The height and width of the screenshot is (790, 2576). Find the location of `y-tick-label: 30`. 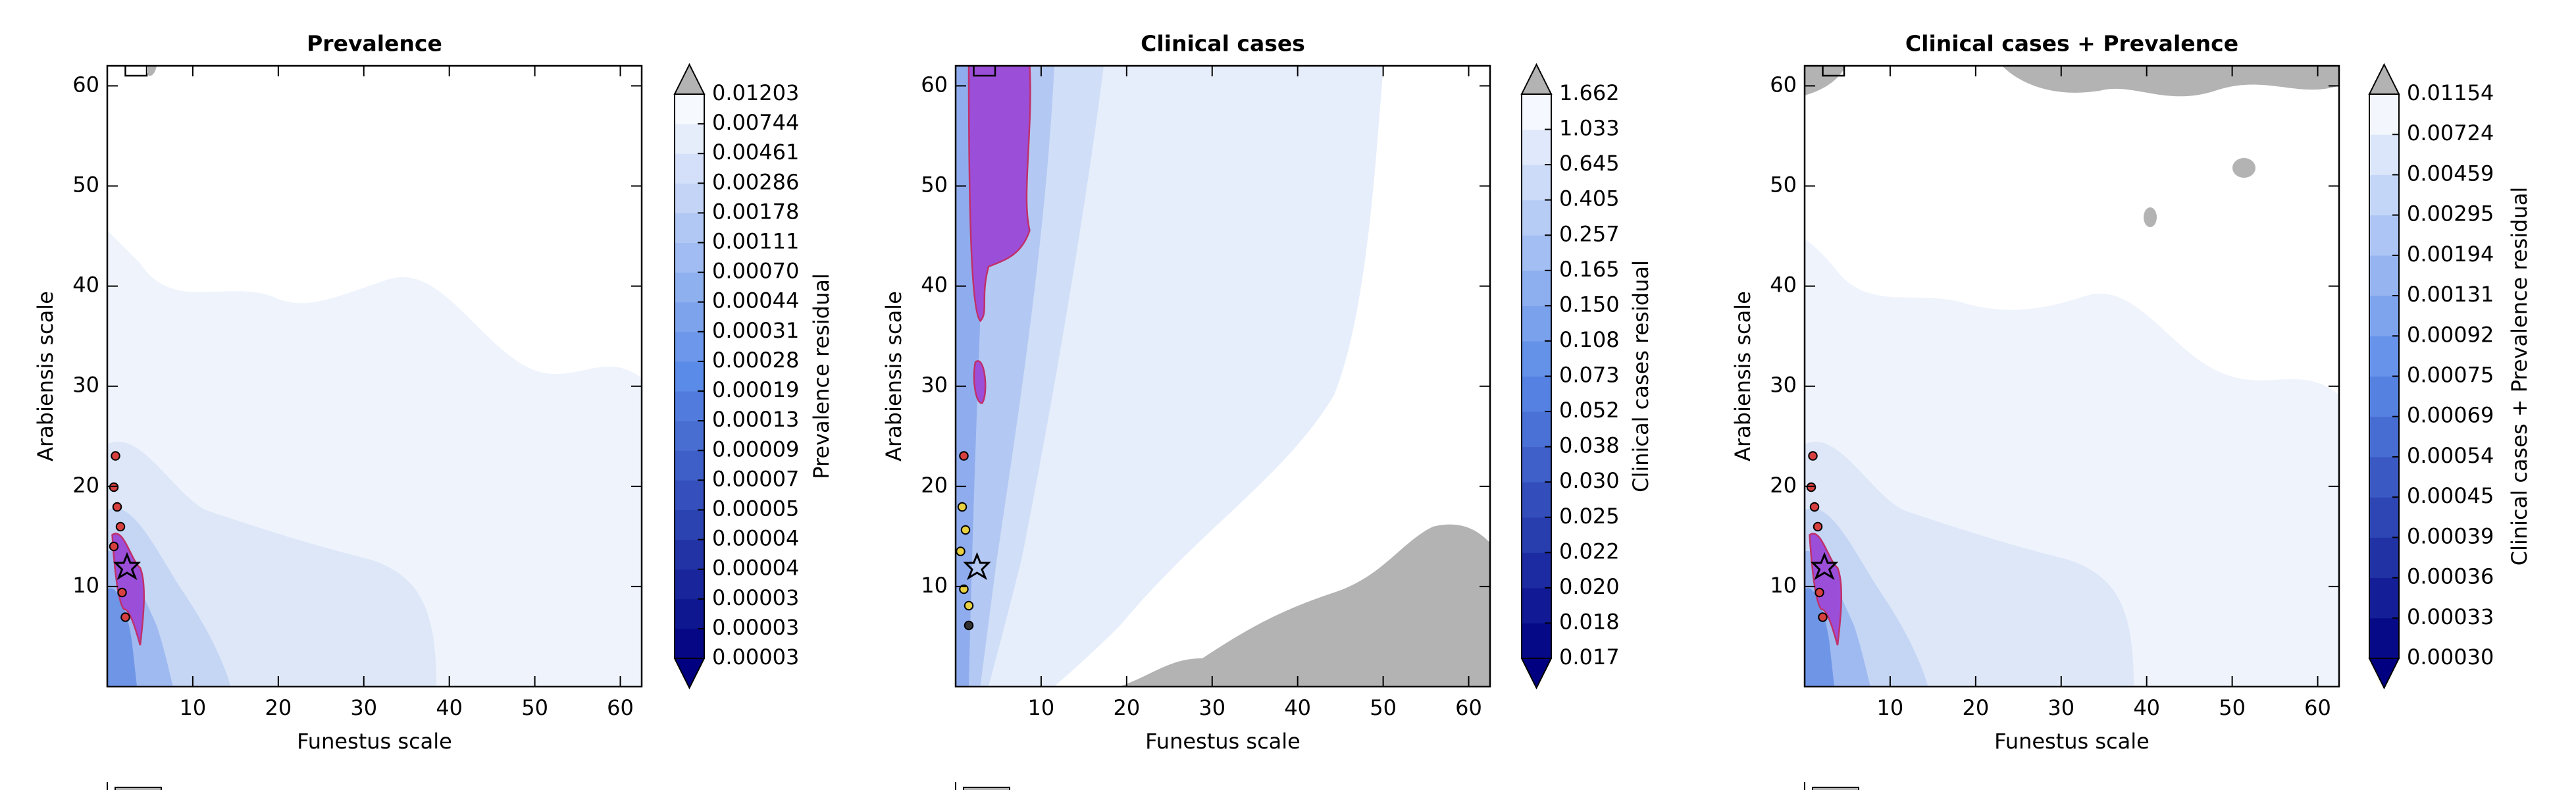

y-tick-label: 30 is located at coordinates (934, 385).